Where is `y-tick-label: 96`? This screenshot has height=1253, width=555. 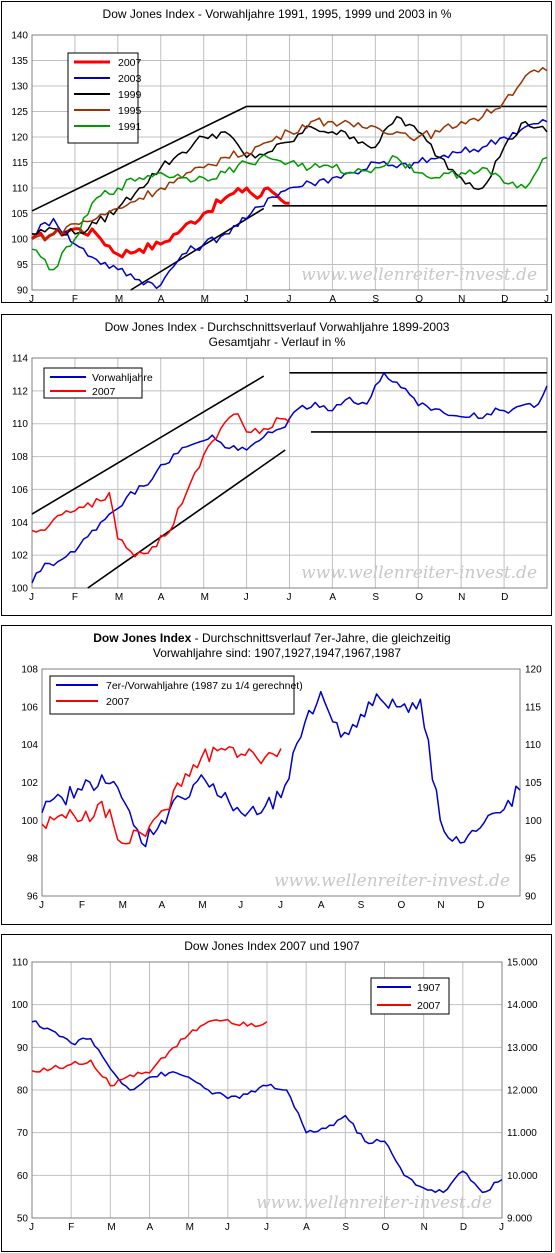 y-tick-label: 96 is located at coordinates (33, 897).